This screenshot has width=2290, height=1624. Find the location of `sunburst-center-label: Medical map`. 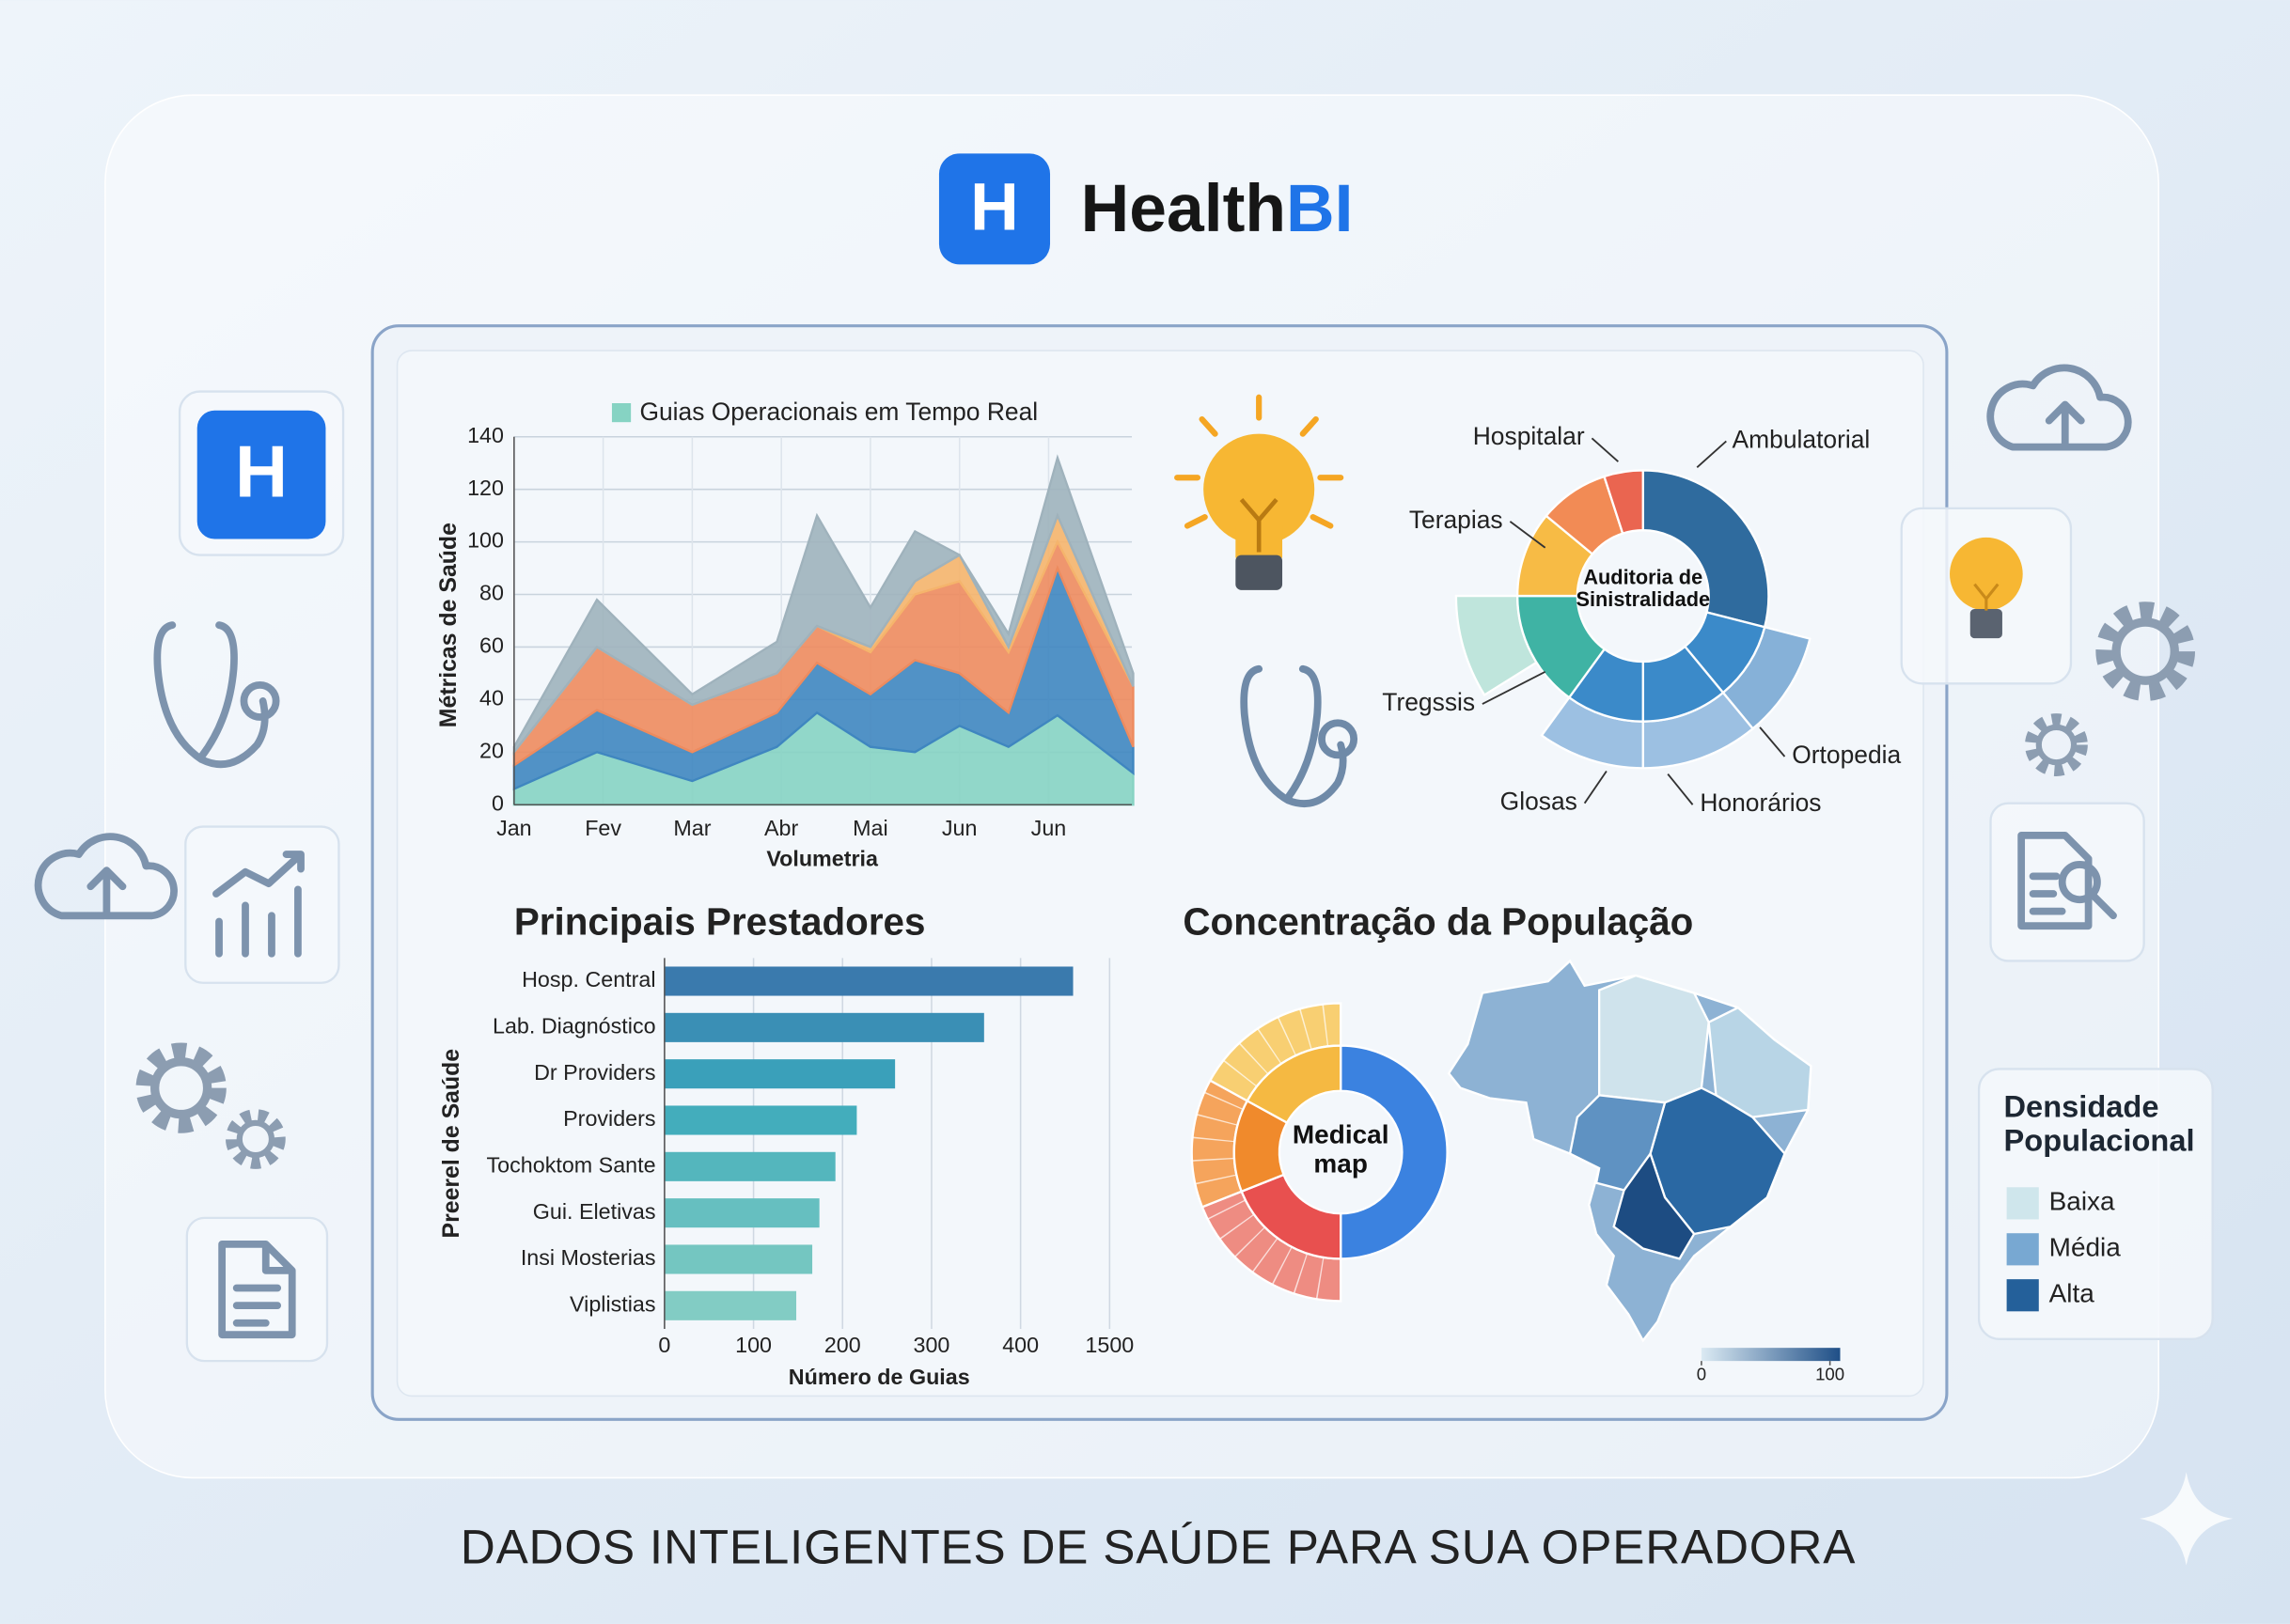

sunburst-center-label: Medical map is located at coordinates (1340, 1150).